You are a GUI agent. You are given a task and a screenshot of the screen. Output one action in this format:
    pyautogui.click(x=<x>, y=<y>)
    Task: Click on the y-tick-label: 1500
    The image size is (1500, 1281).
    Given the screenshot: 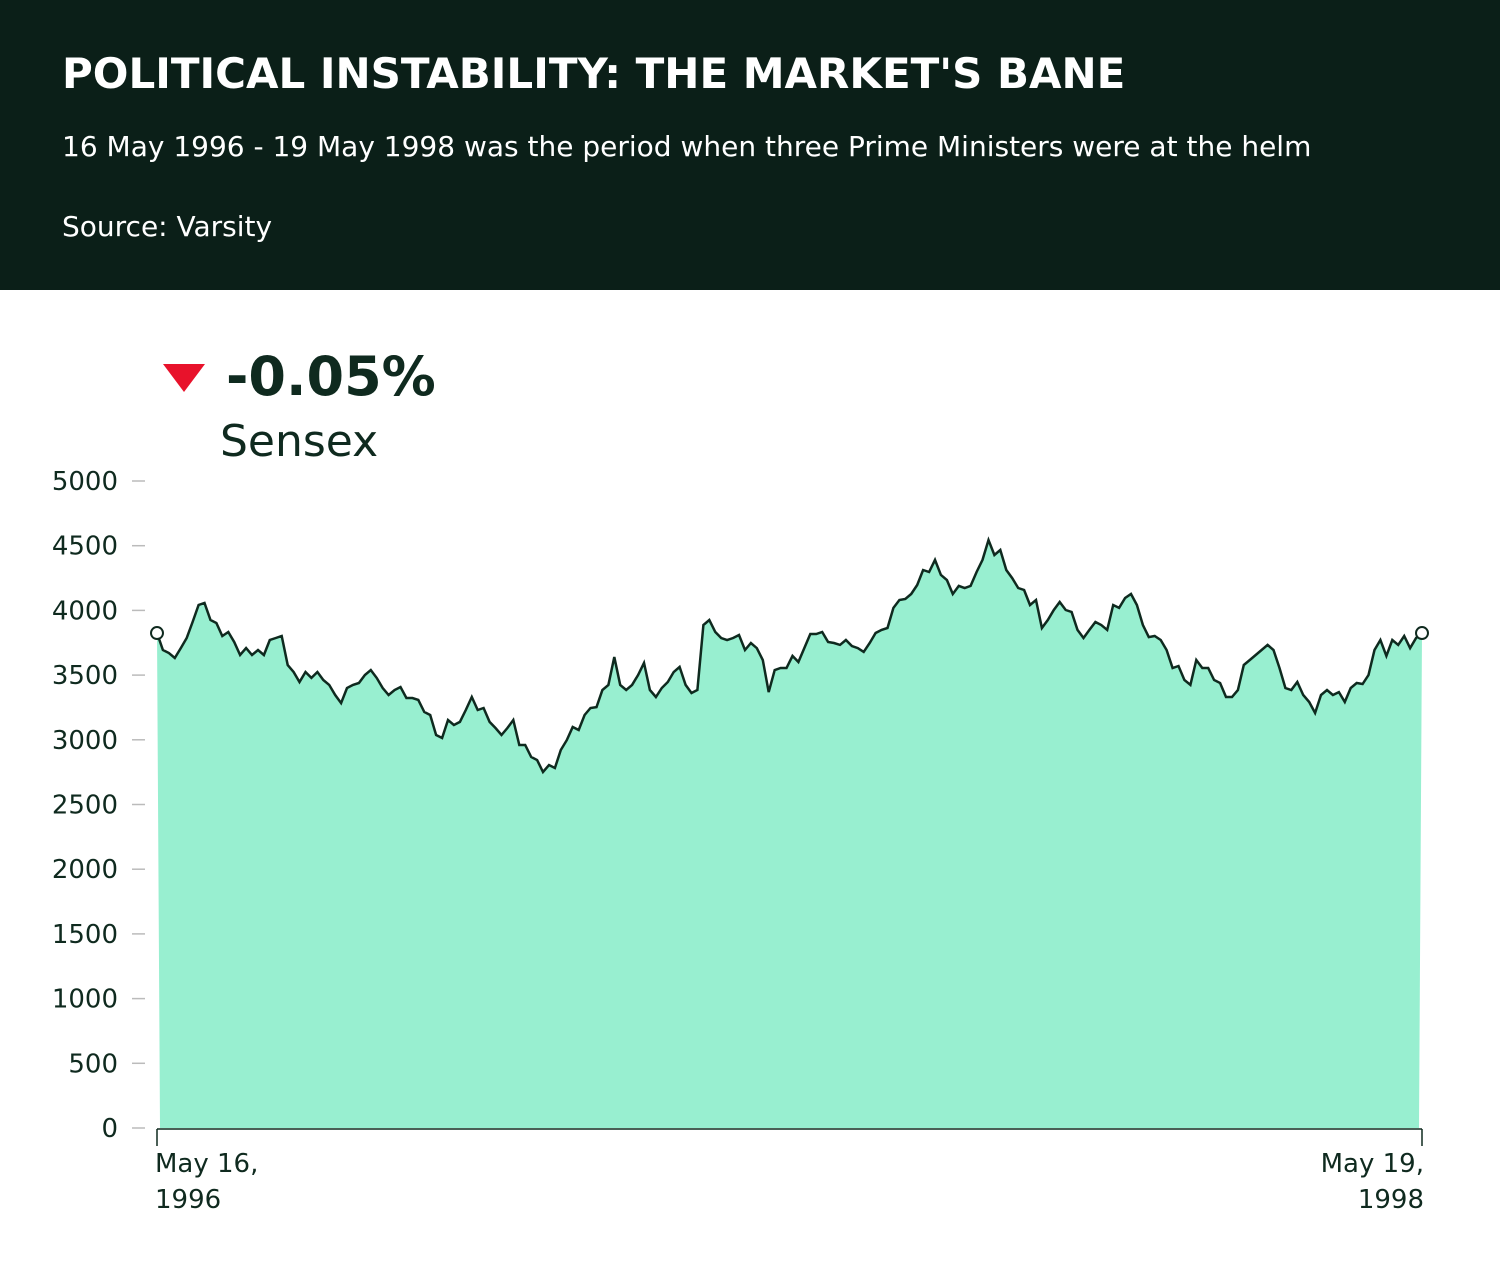 What is the action you would take?
    pyautogui.click(x=85, y=935)
    